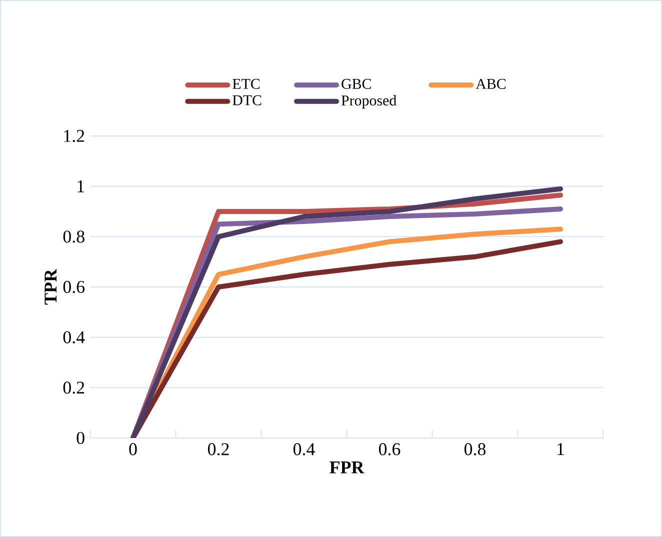 The width and height of the screenshot is (662, 537). What do you see at coordinates (304, 449) in the screenshot?
I see `x-tick-label: 0.4` at bounding box center [304, 449].